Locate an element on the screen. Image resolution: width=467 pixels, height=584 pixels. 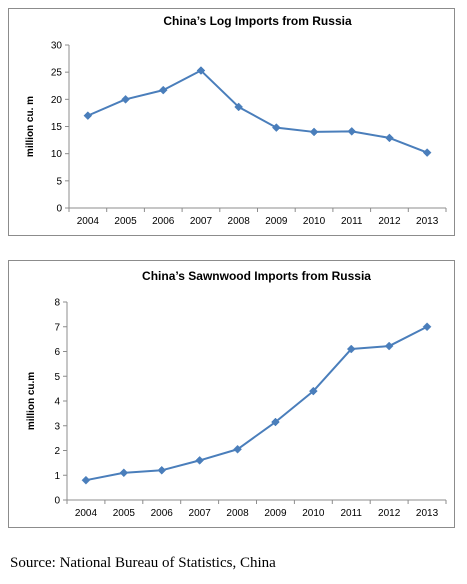
y-tick-label: 30 is located at coordinates (57, 46).